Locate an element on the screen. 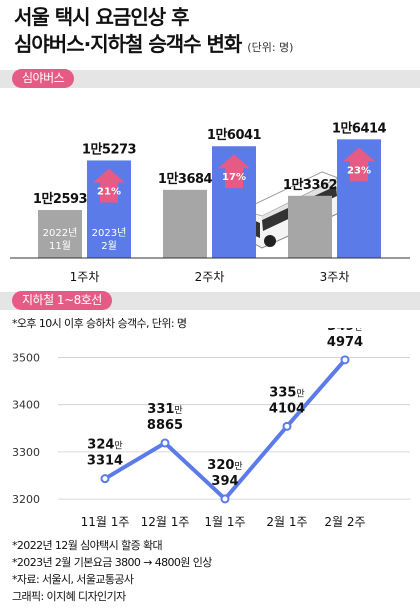 The image size is (420, 609). y-tick-3200: 3200 is located at coordinates (26, 499).